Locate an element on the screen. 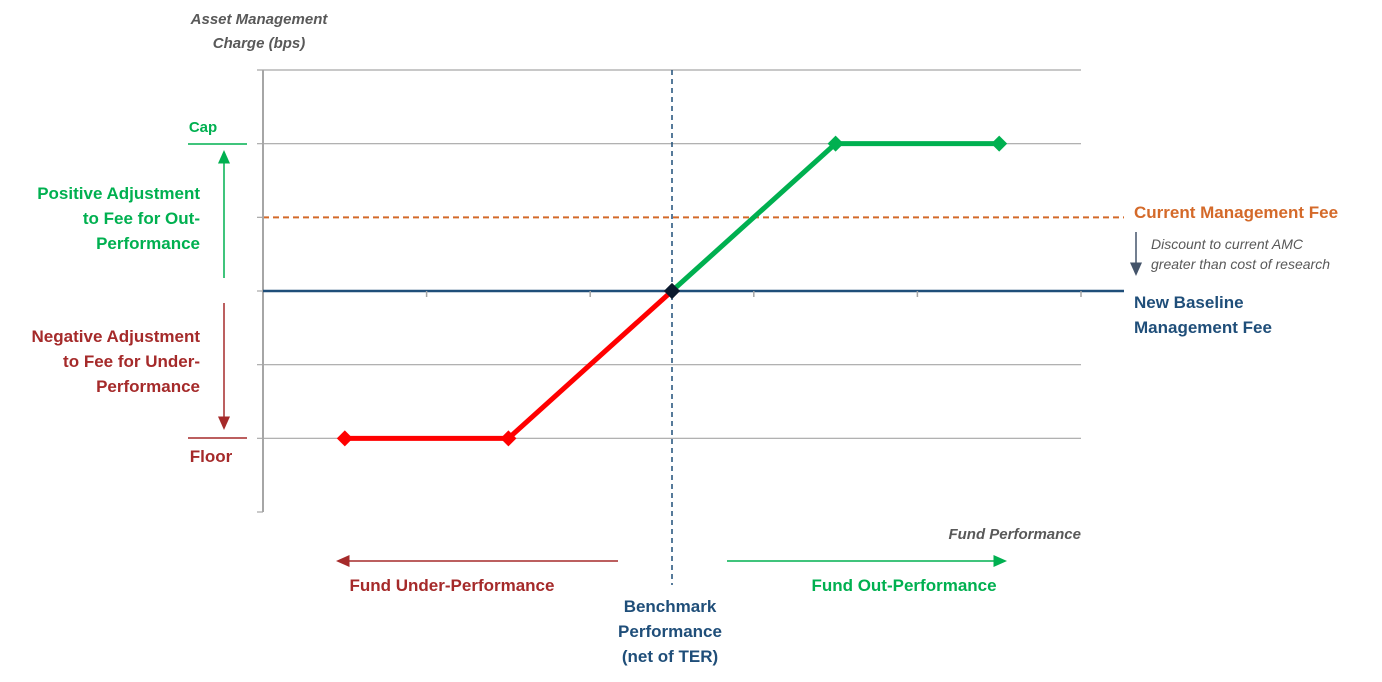 This screenshot has height=682, width=1382. new-baseline-label-line1: New Baseline is located at coordinates (1189, 302).